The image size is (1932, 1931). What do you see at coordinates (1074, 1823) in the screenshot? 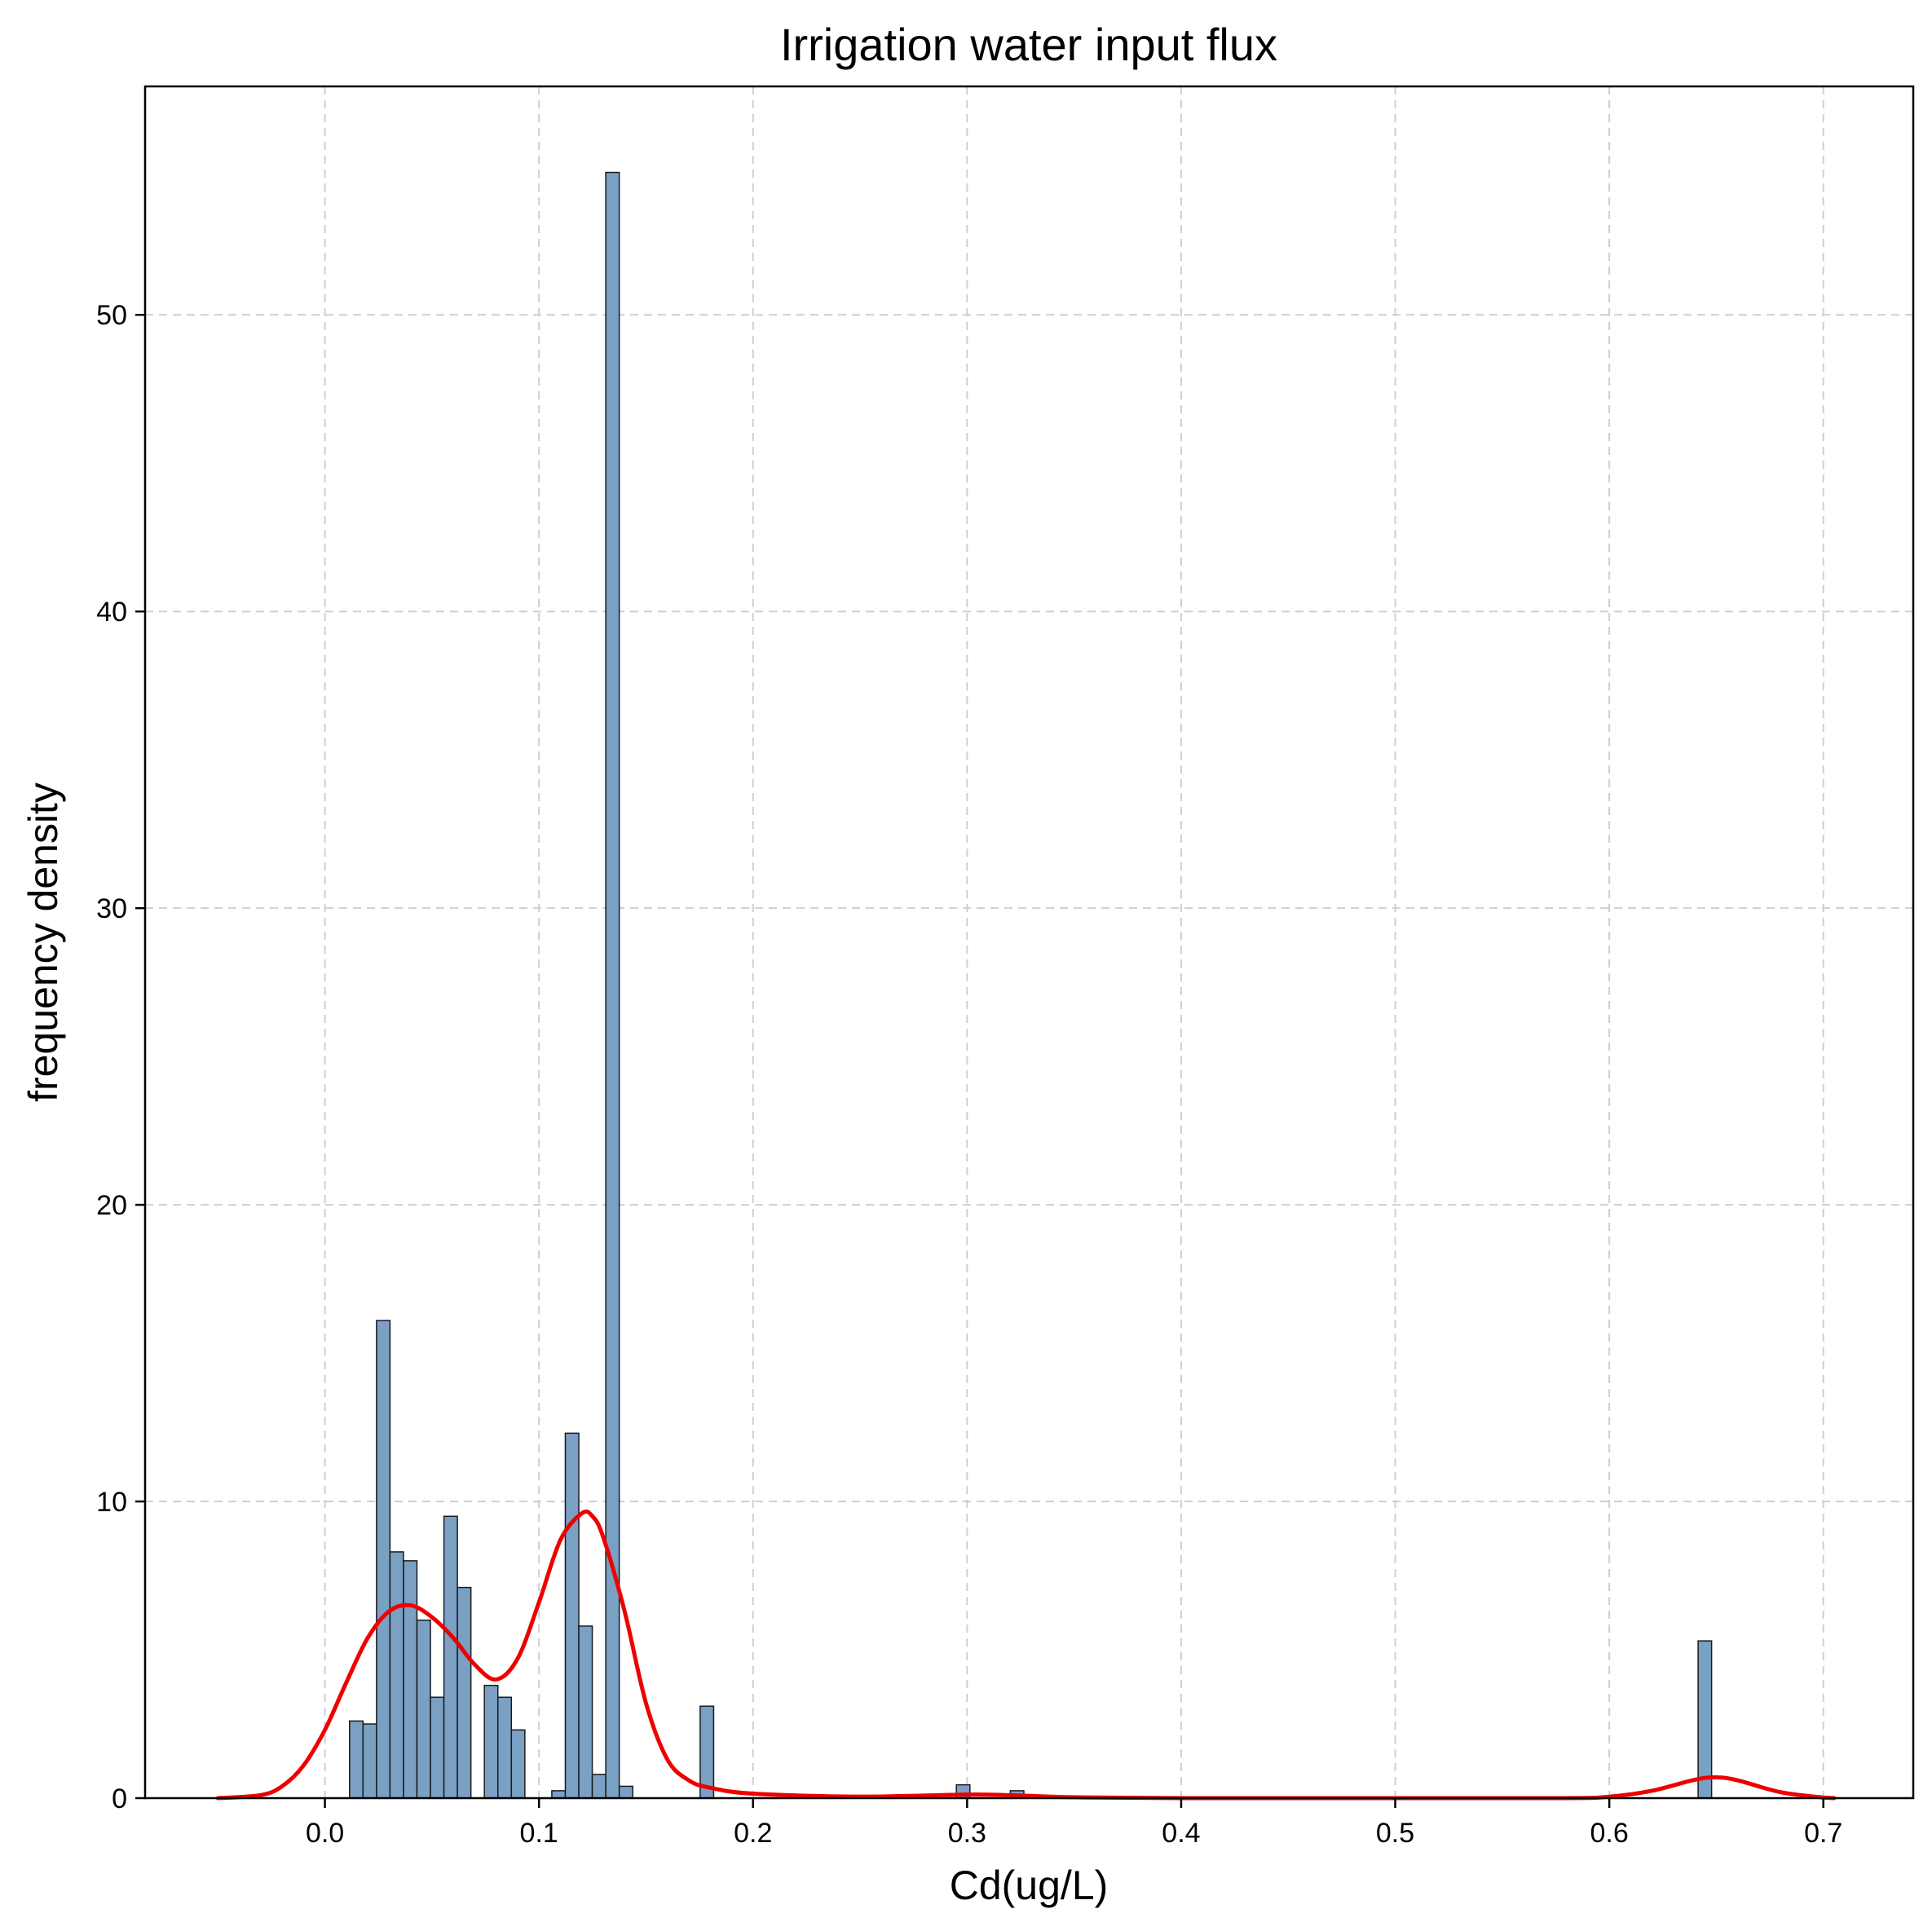
I see `x-axis-ticks: 0.0 0.1 0.2 0.3 0.4 0.5 0.6 0.7` at bounding box center [1074, 1823].